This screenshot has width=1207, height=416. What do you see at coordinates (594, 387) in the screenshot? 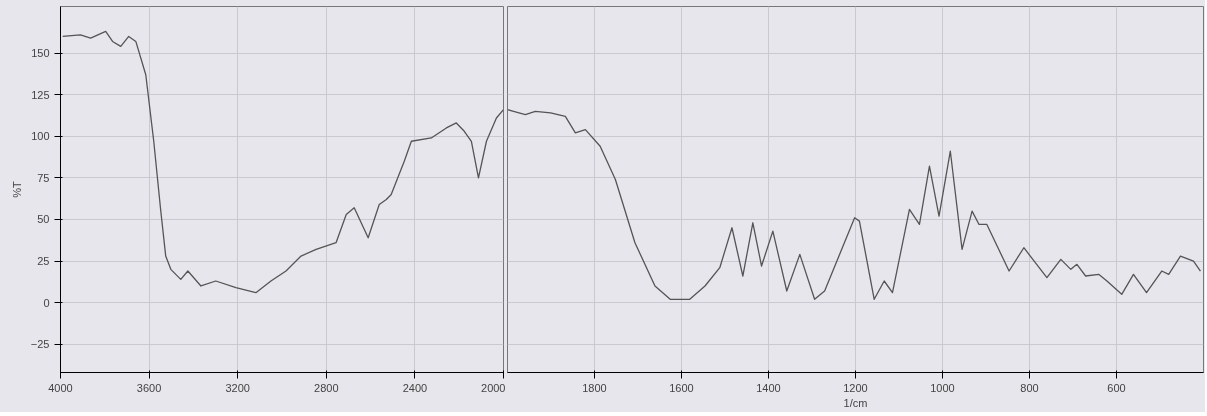
I see `x-tick-label: 1800` at bounding box center [594, 387].